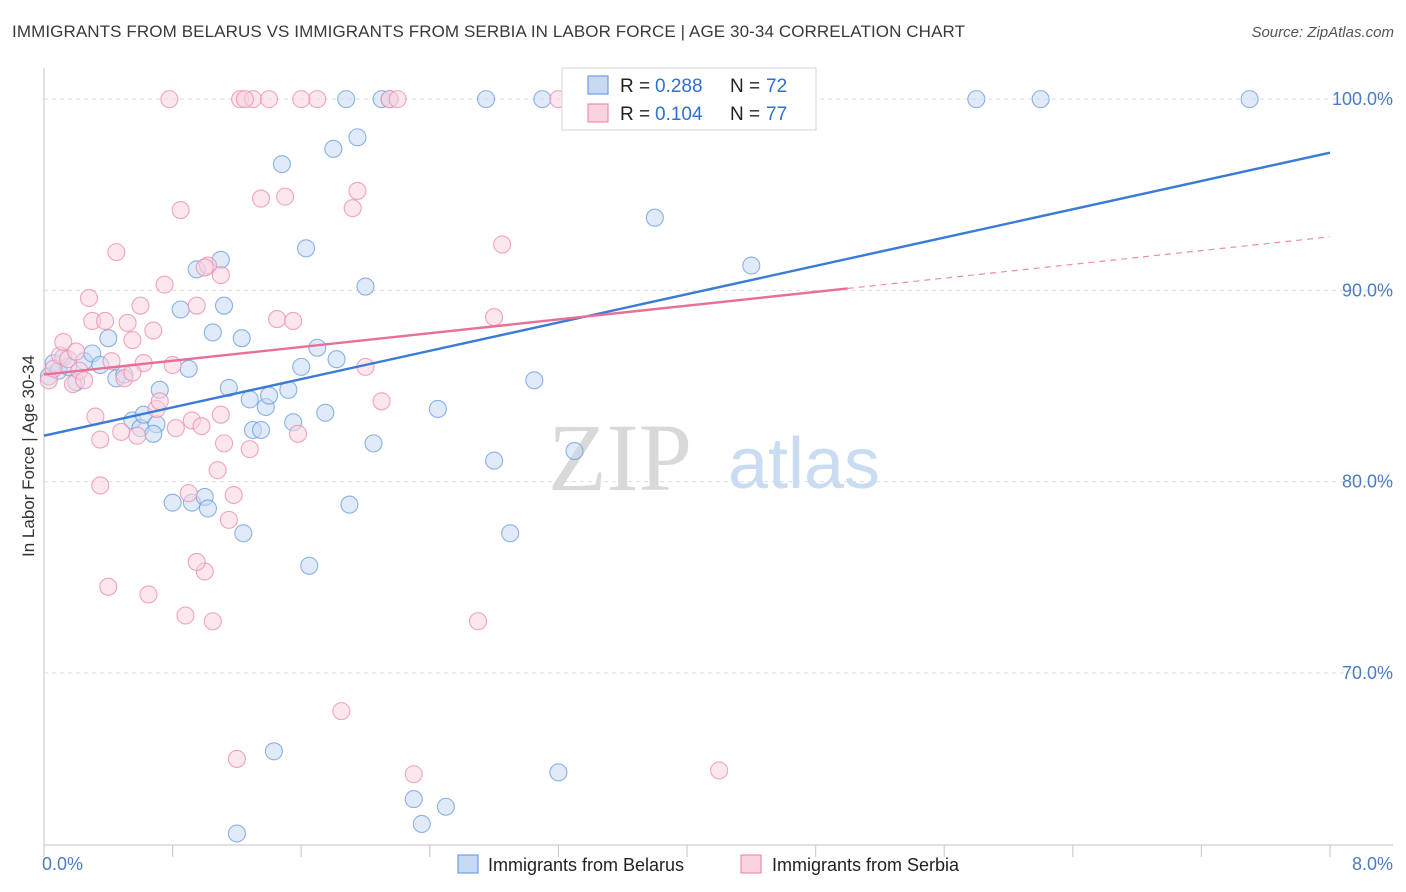 The width and height of the screenshot is (1406, 892). Describe the element at coordinates (679, 114) in the screenshot. I see `serbia-r-value: 0.104` at that location.